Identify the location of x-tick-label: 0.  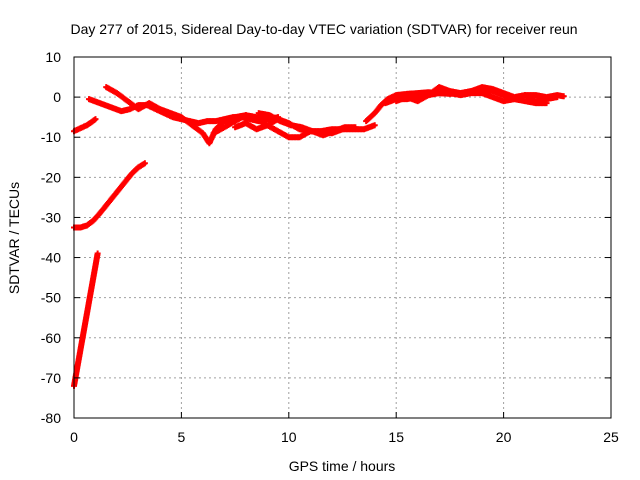
(74, 437).